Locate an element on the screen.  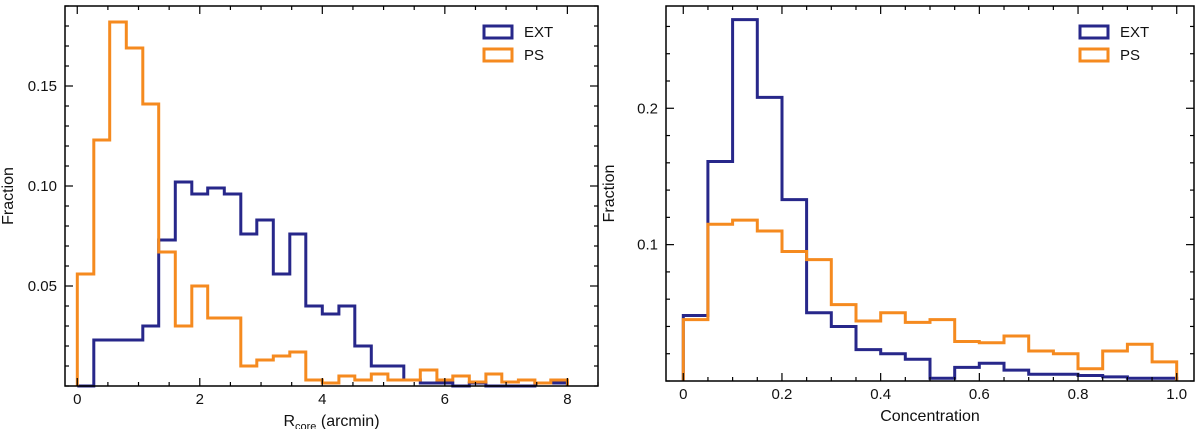
x-axis-label: Rcore (arcmin) is located at coordinates (331, 421).